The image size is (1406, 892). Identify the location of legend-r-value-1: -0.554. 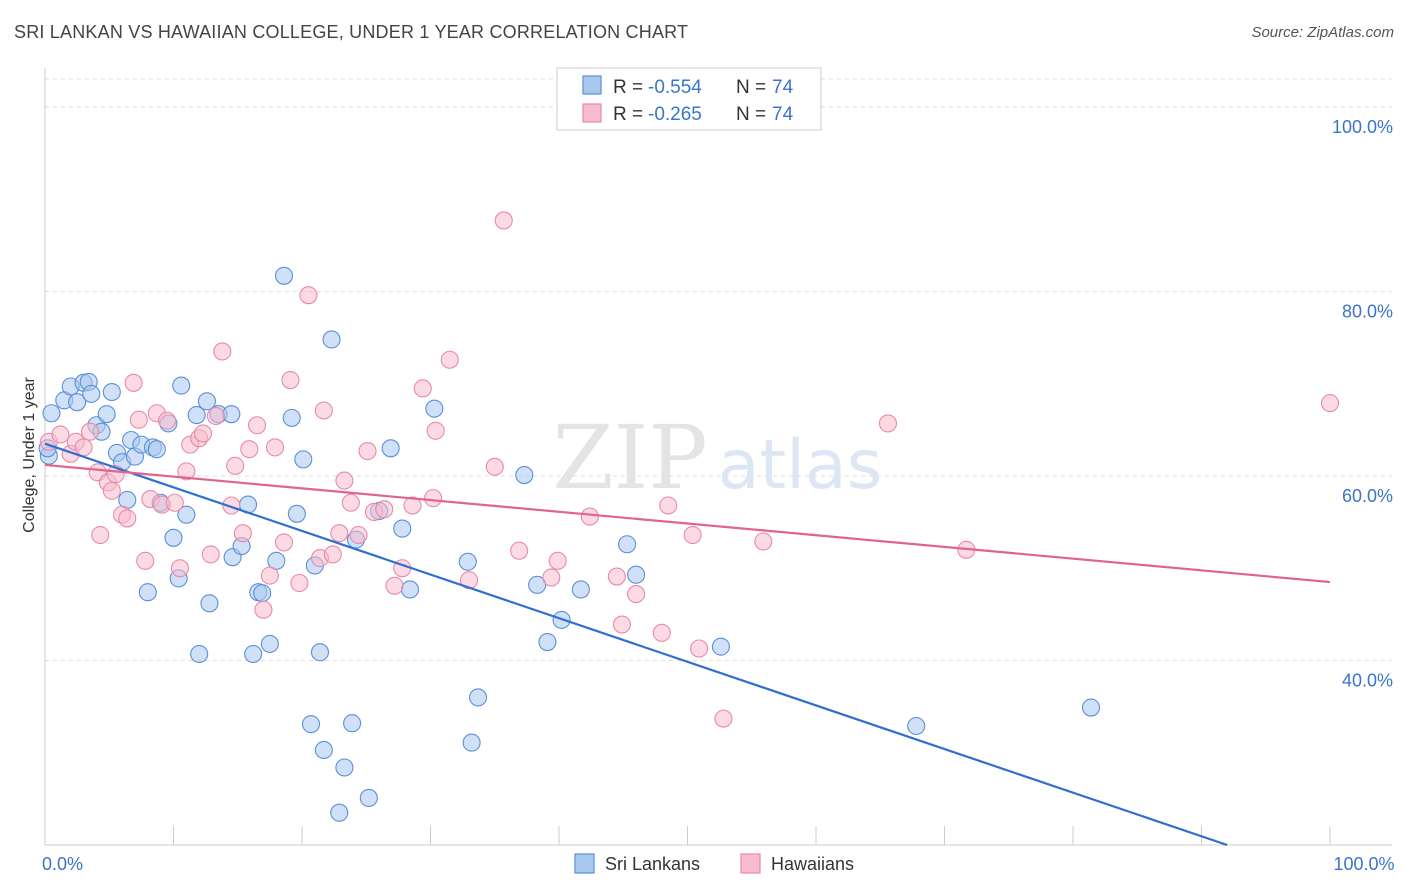
(675, 87).